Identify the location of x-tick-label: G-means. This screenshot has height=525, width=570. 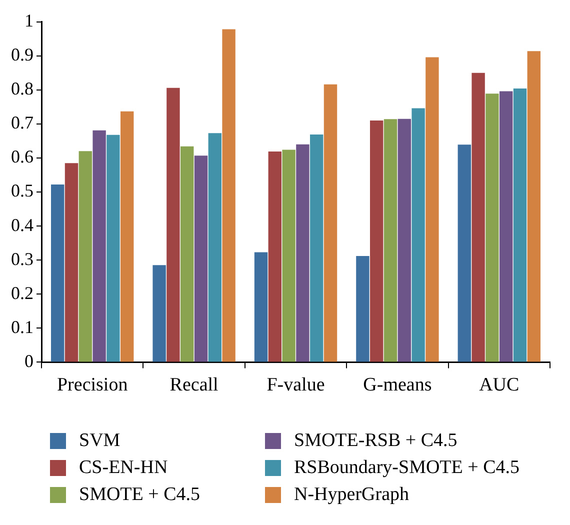
(397, 385).